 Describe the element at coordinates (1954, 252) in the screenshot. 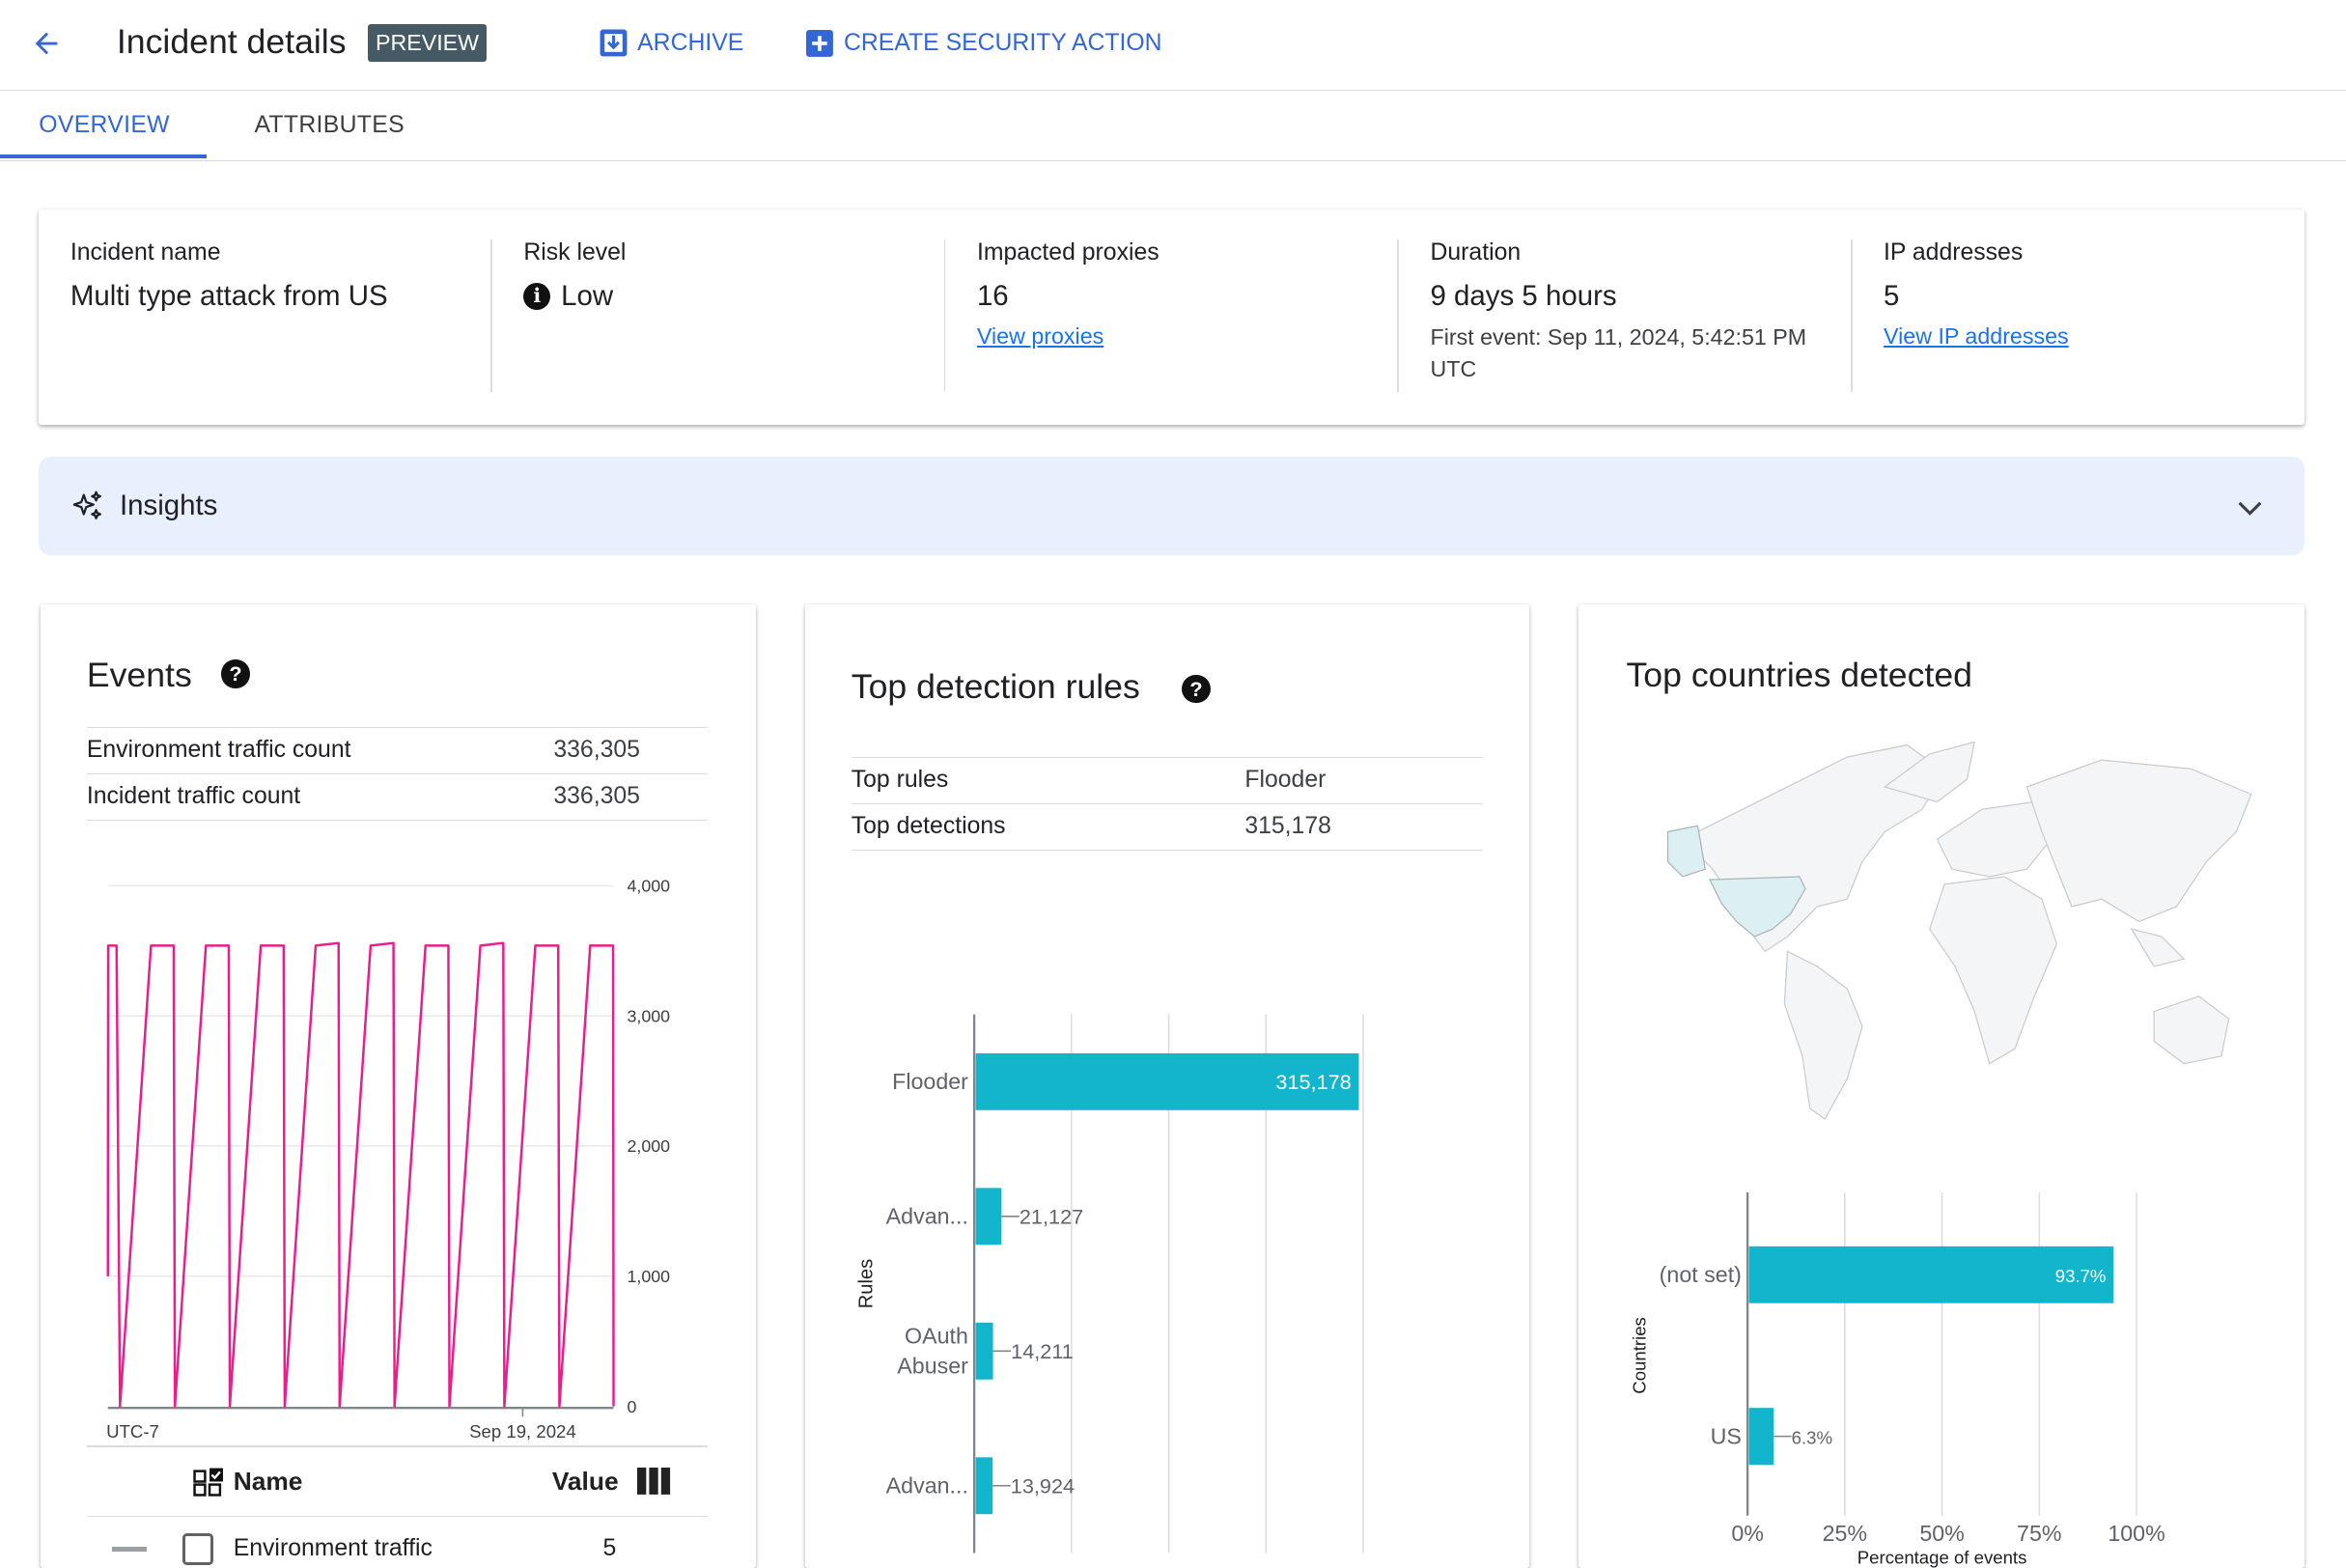

I see `ip-addresses-label: IP addresses` at that location.